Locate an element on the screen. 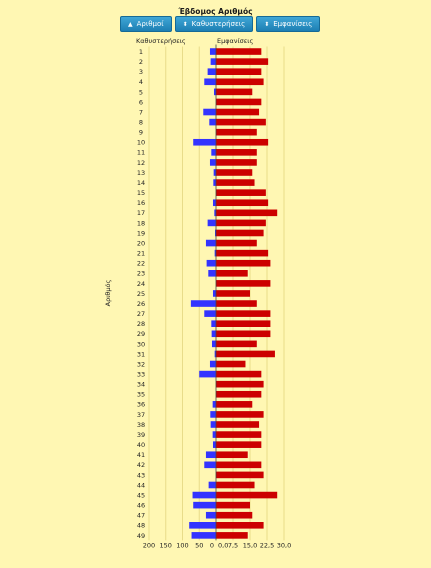  category-label: 18 is located at coordinates (141, 223).